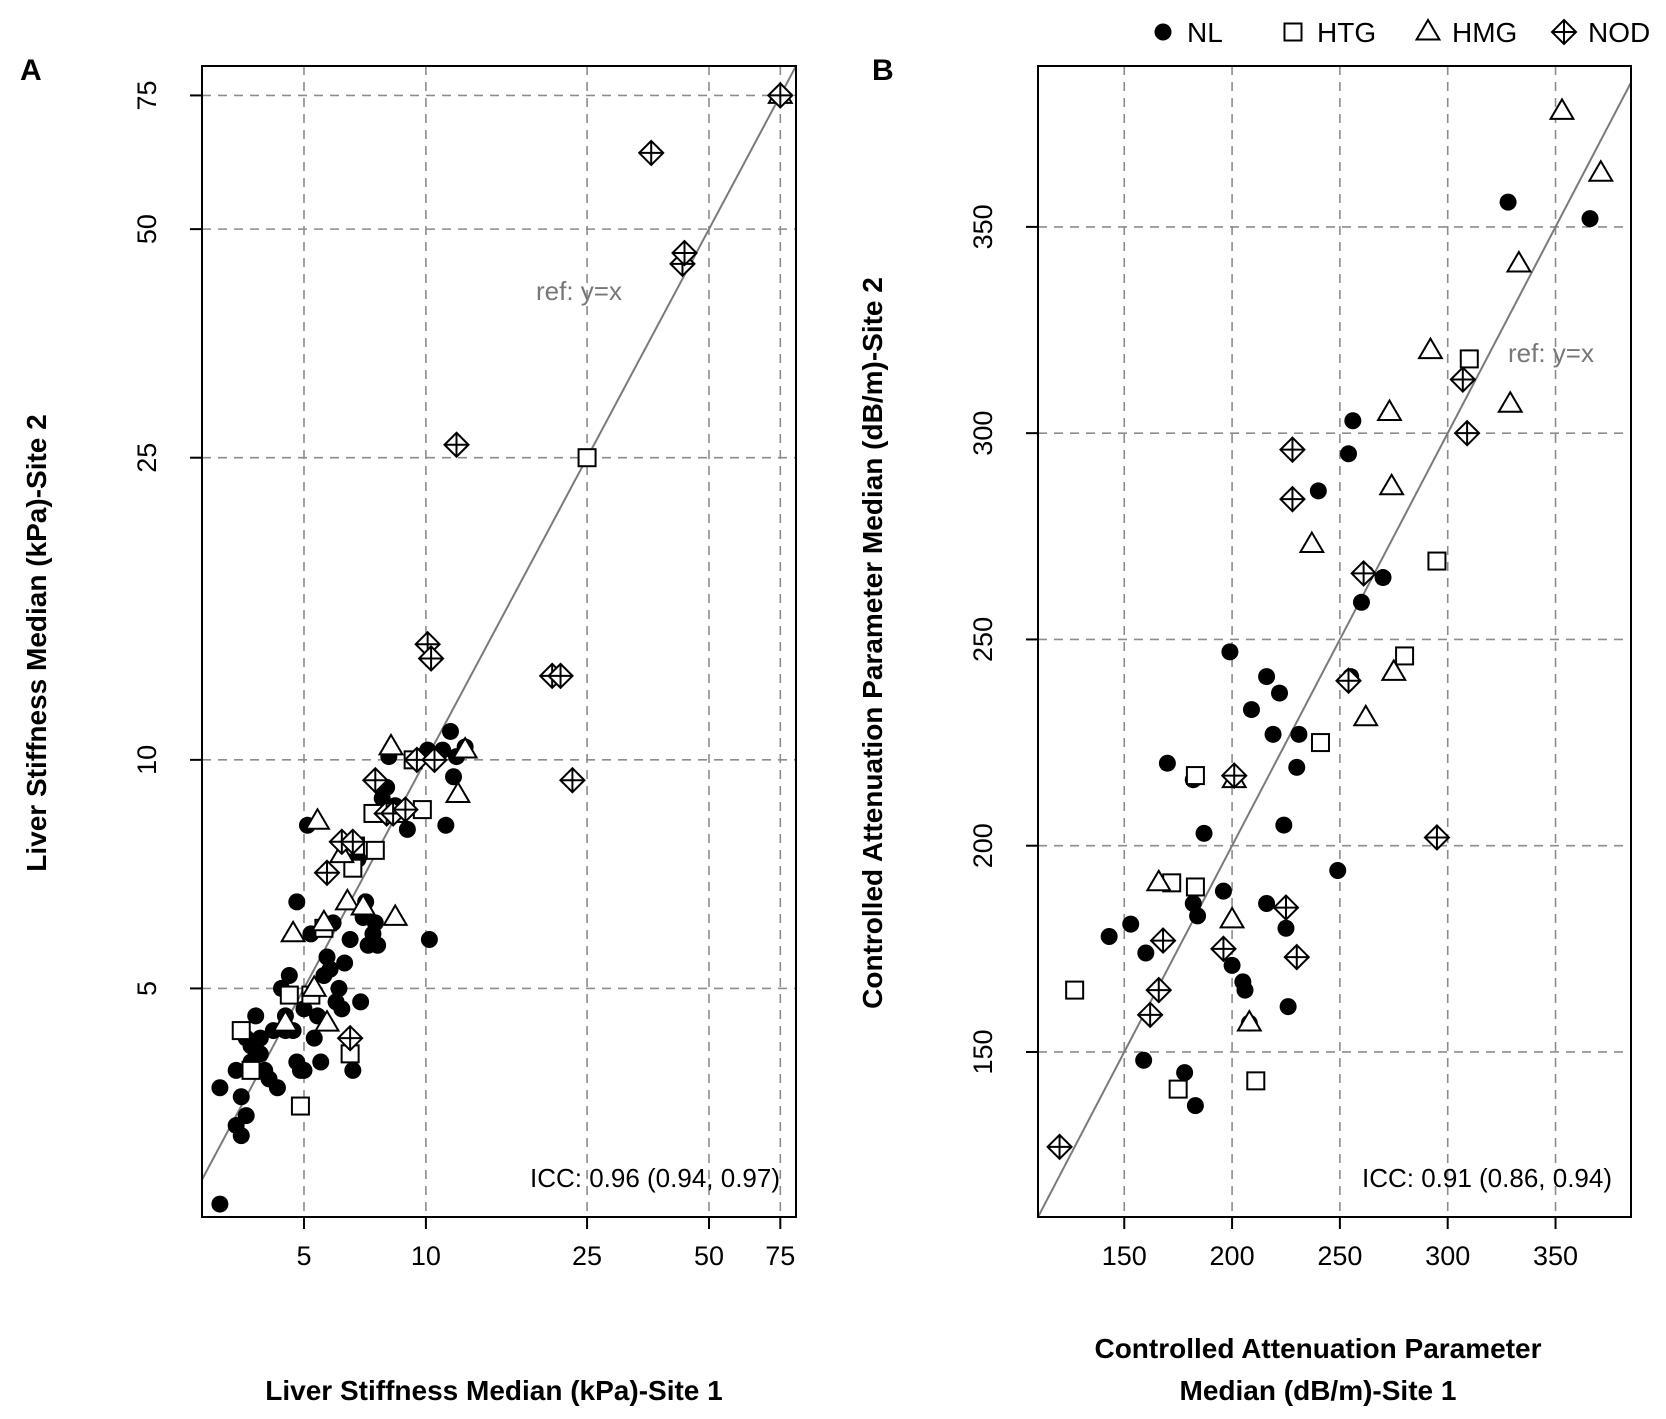  I want to click on legend-label-nl: NL, so click(1205, 32).